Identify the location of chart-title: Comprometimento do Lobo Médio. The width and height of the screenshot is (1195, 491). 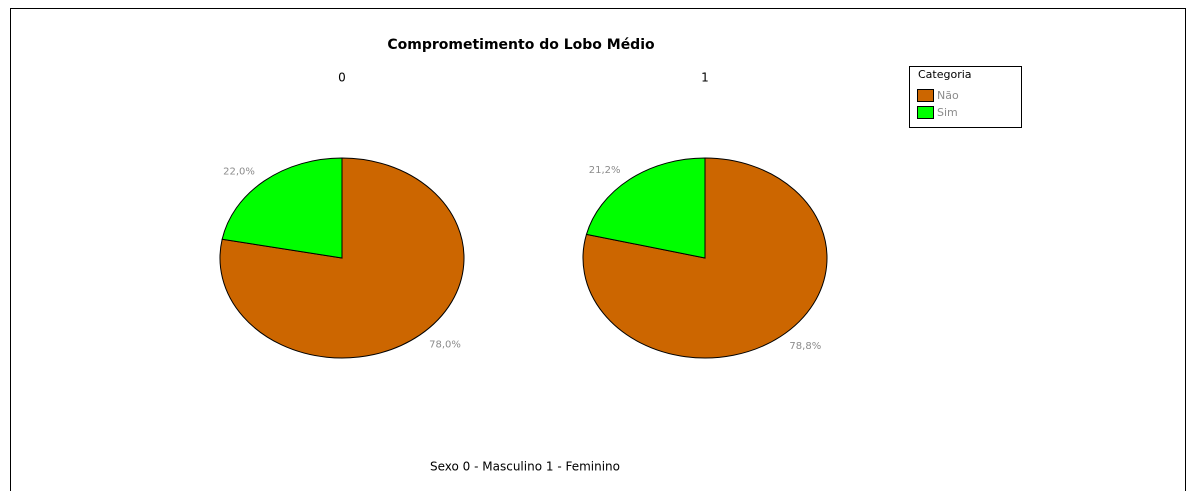
(521, 45).